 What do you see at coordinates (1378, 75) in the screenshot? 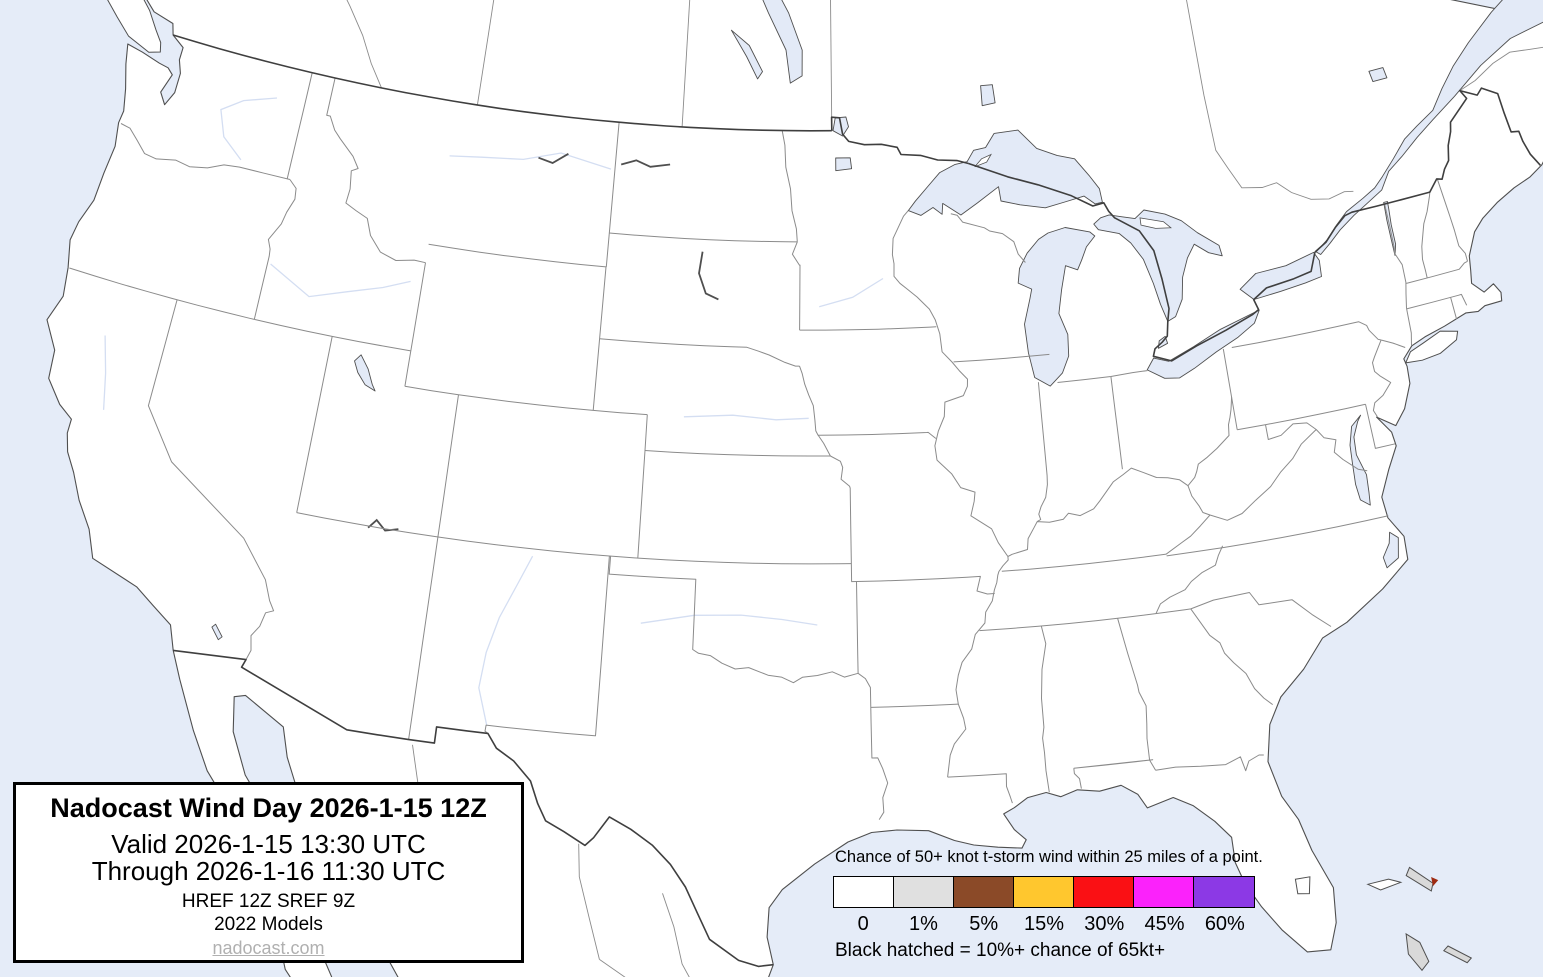
I see `lac-st-jean` at bounding box center [1378, 75].